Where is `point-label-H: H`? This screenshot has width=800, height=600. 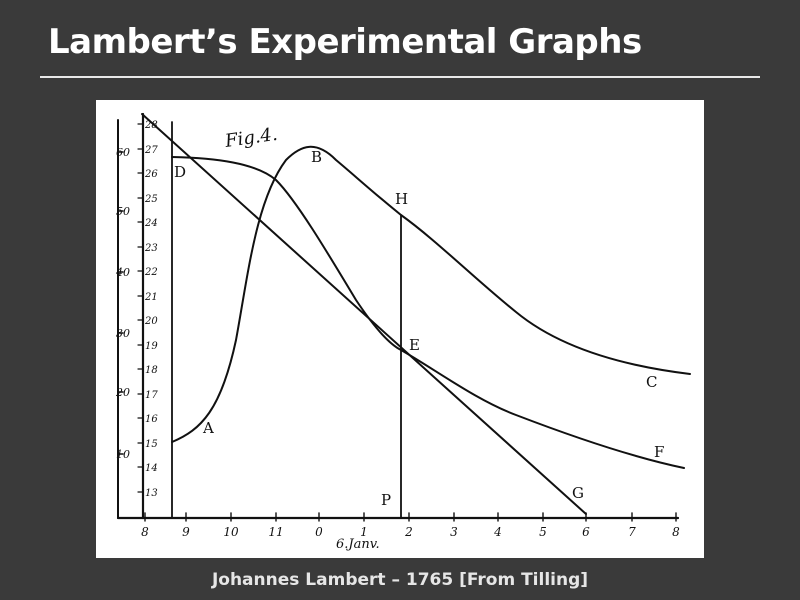 point-label-H: H is located at coordinates (401, 199).